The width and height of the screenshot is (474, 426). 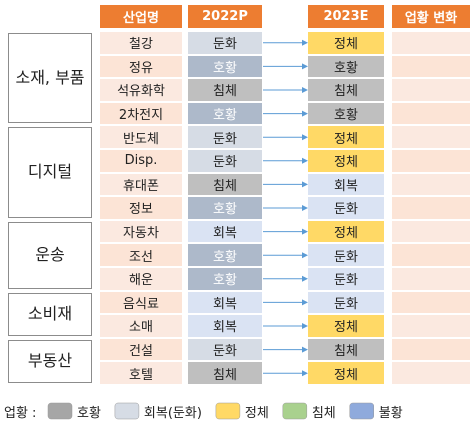 What do you see at coordinates (141, 255) in the screenshot?
I see `industry-cell: 조선` at bounding box center [141, 255].